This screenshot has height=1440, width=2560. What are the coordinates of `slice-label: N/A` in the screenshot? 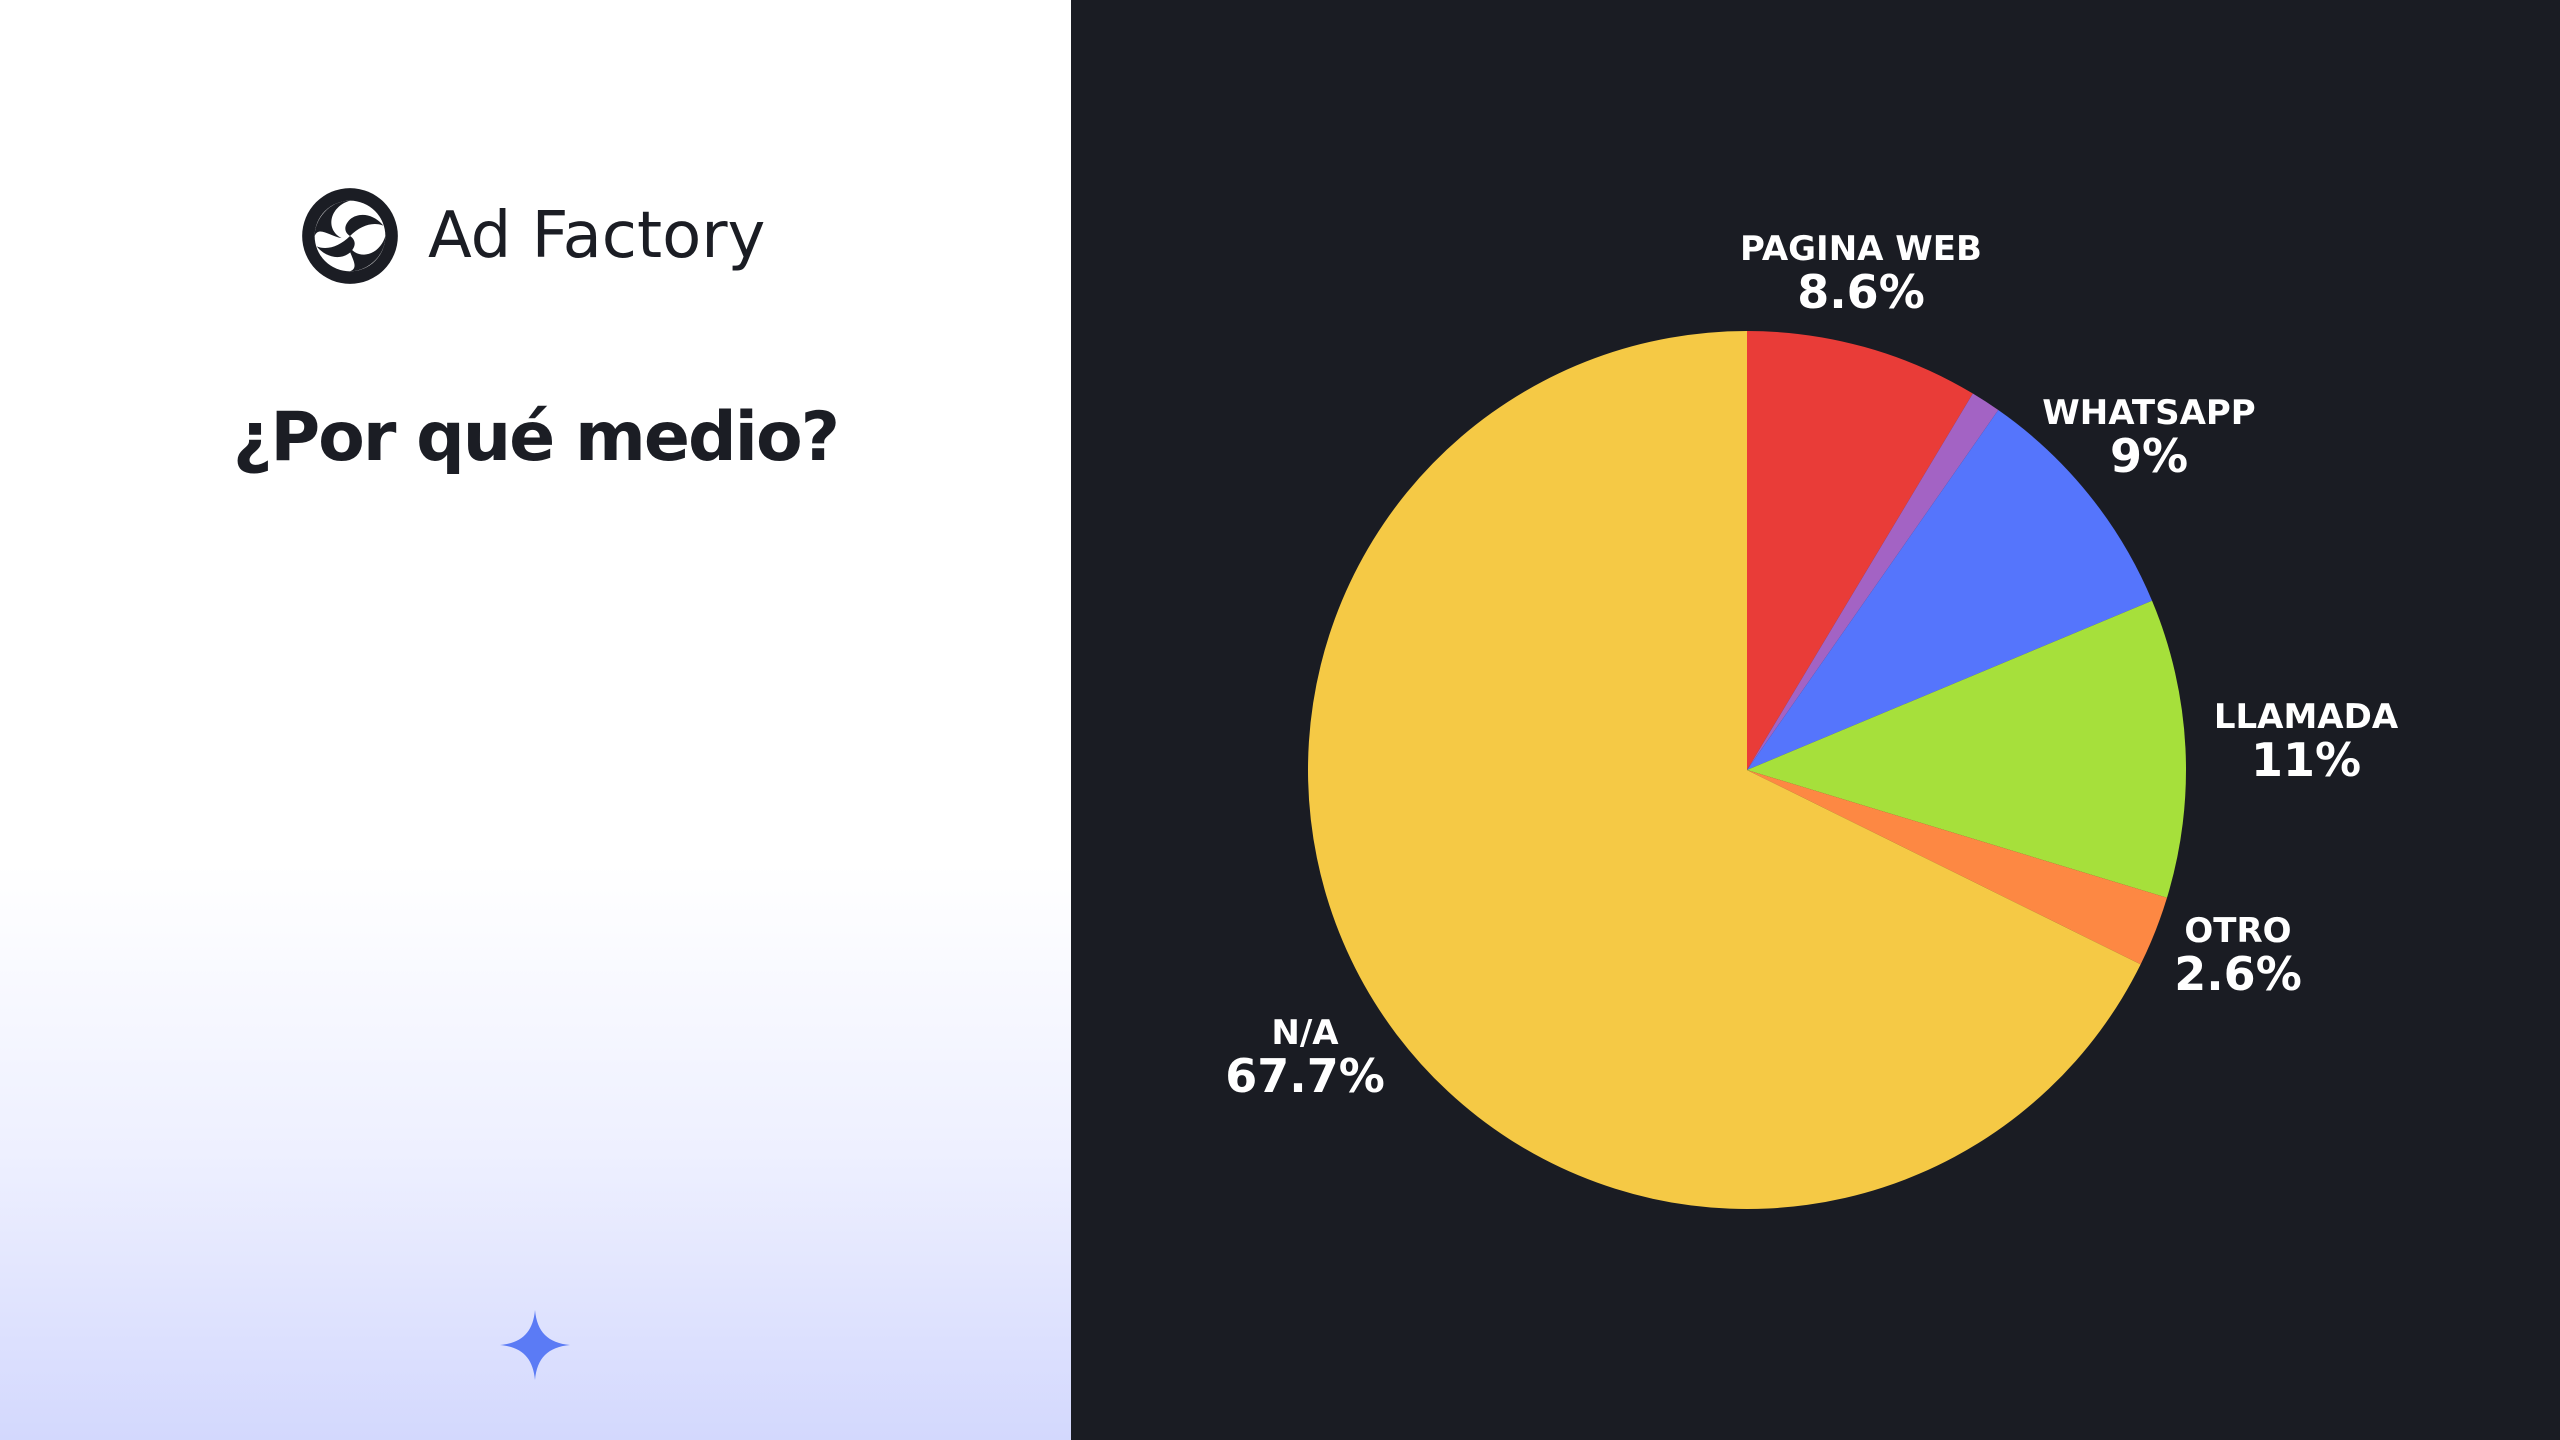 It's located at (1305, 1033).